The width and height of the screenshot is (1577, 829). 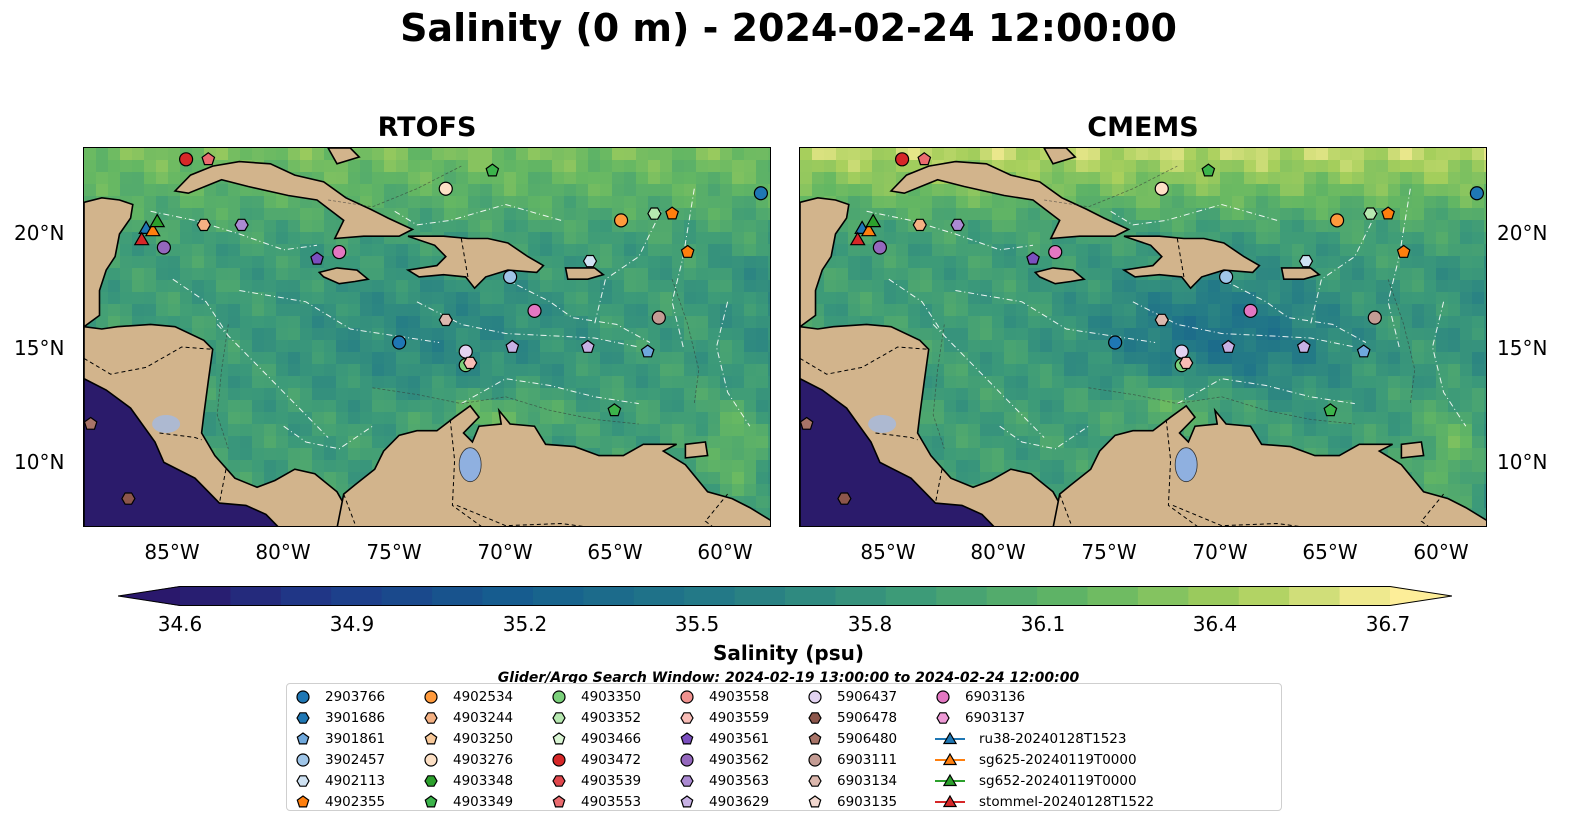 What do you see at coordinates (1522, 462) in the screenshot?
I see `lat-label-10n-right: 10°N` at bounding box center [1522, 462].